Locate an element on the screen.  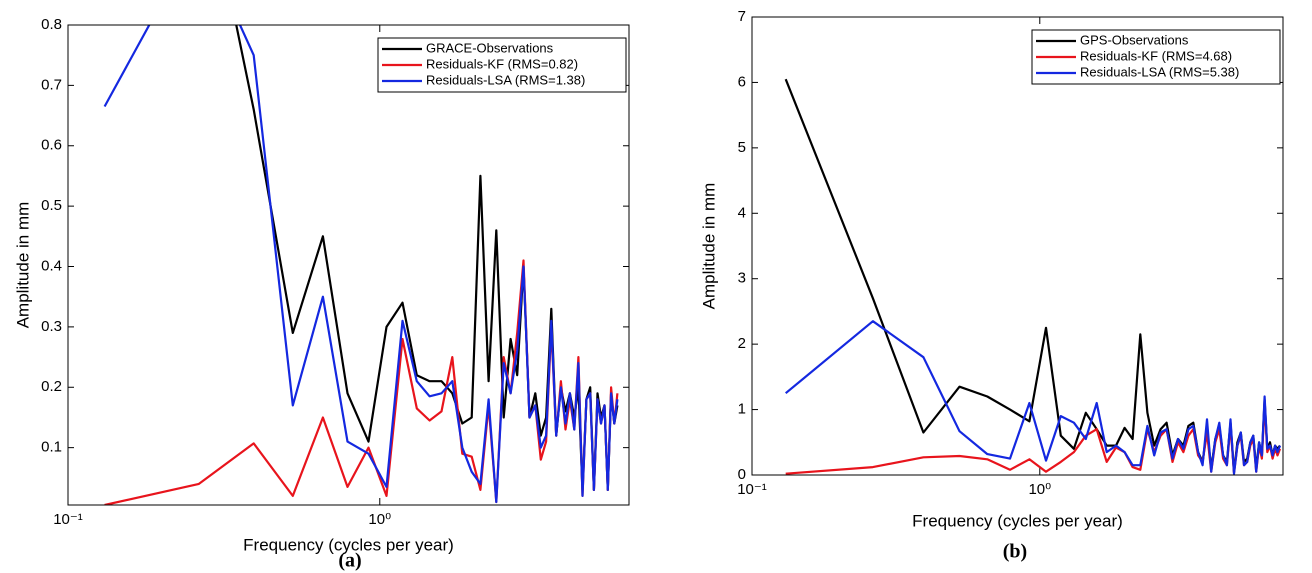
legend-label: GRACE-Observations is located at coordinates (490, 47).